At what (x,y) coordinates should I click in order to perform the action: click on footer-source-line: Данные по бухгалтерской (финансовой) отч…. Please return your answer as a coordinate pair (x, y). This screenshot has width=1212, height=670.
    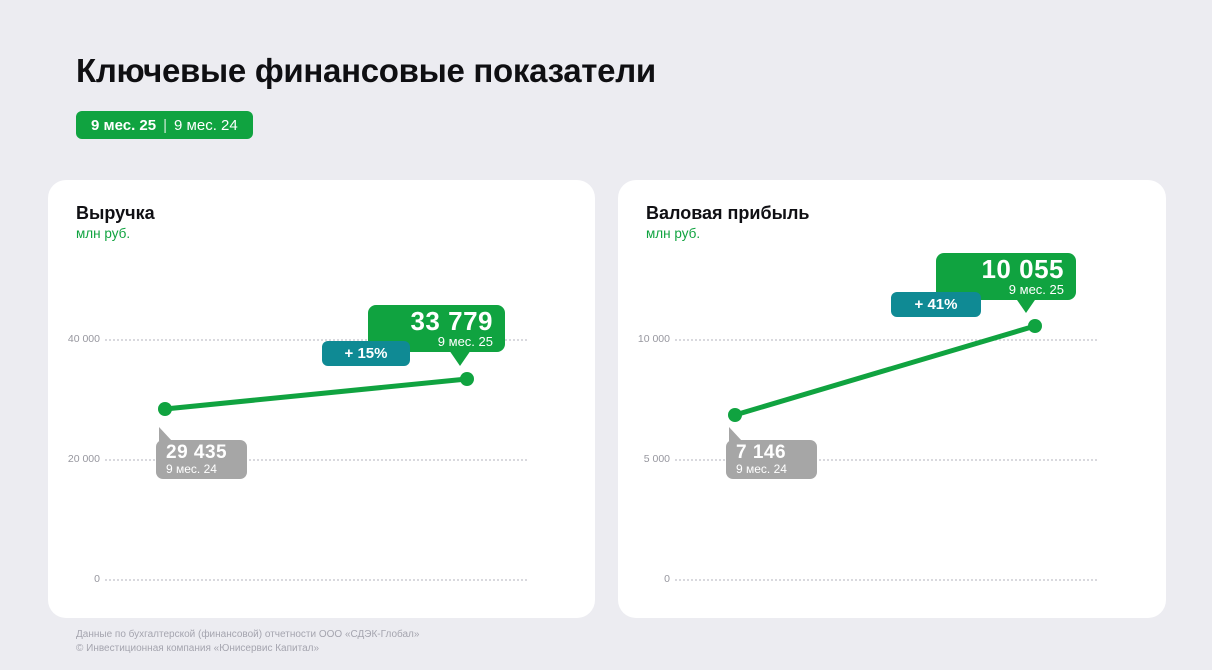
    Looking at the image, I should click on (248, 634).